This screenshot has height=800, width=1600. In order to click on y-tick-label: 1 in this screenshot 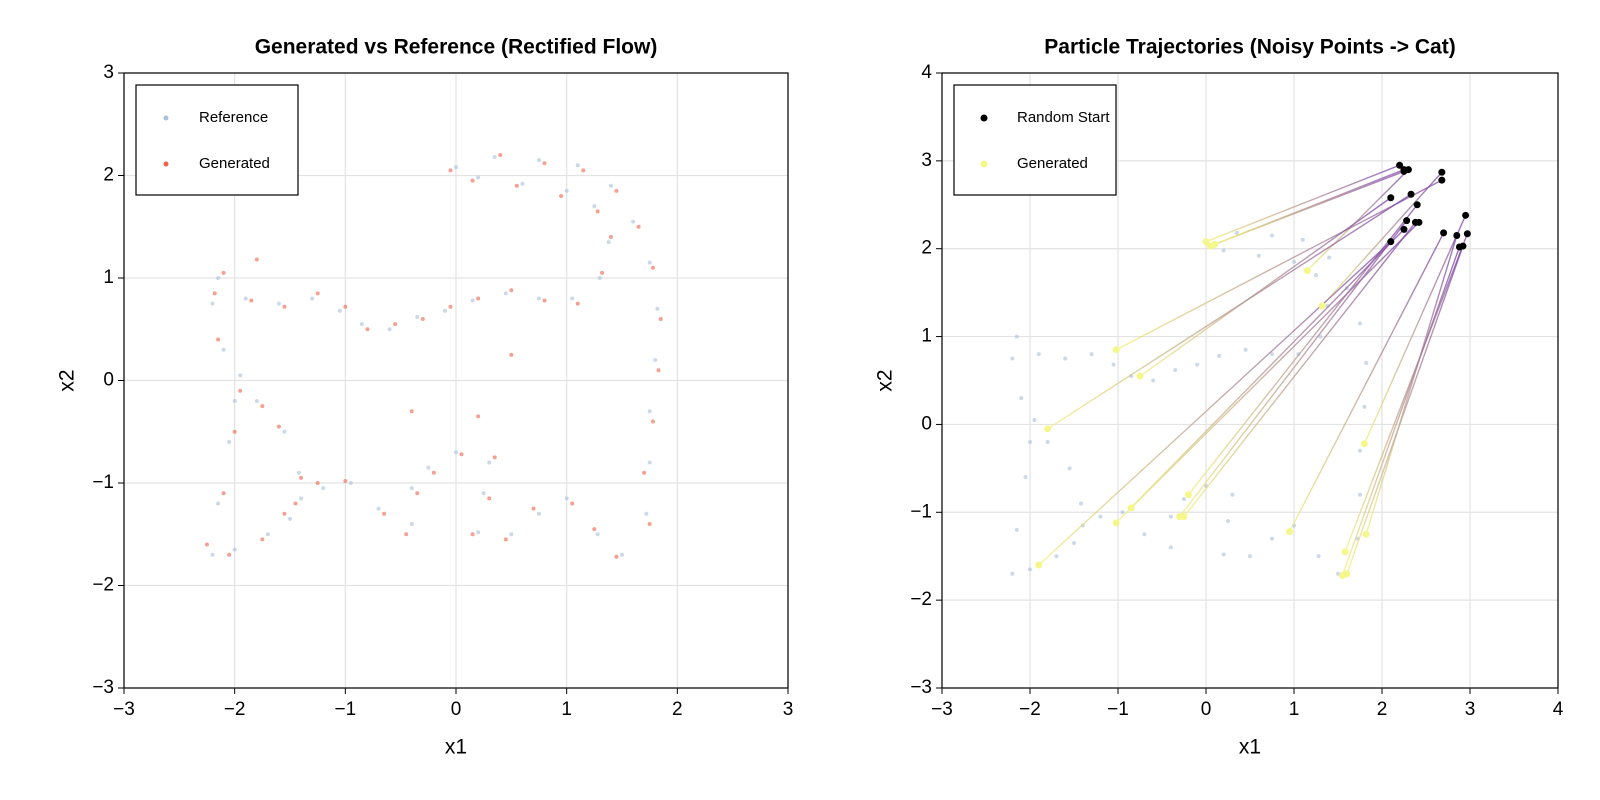, I will do `click(108, 277)`.